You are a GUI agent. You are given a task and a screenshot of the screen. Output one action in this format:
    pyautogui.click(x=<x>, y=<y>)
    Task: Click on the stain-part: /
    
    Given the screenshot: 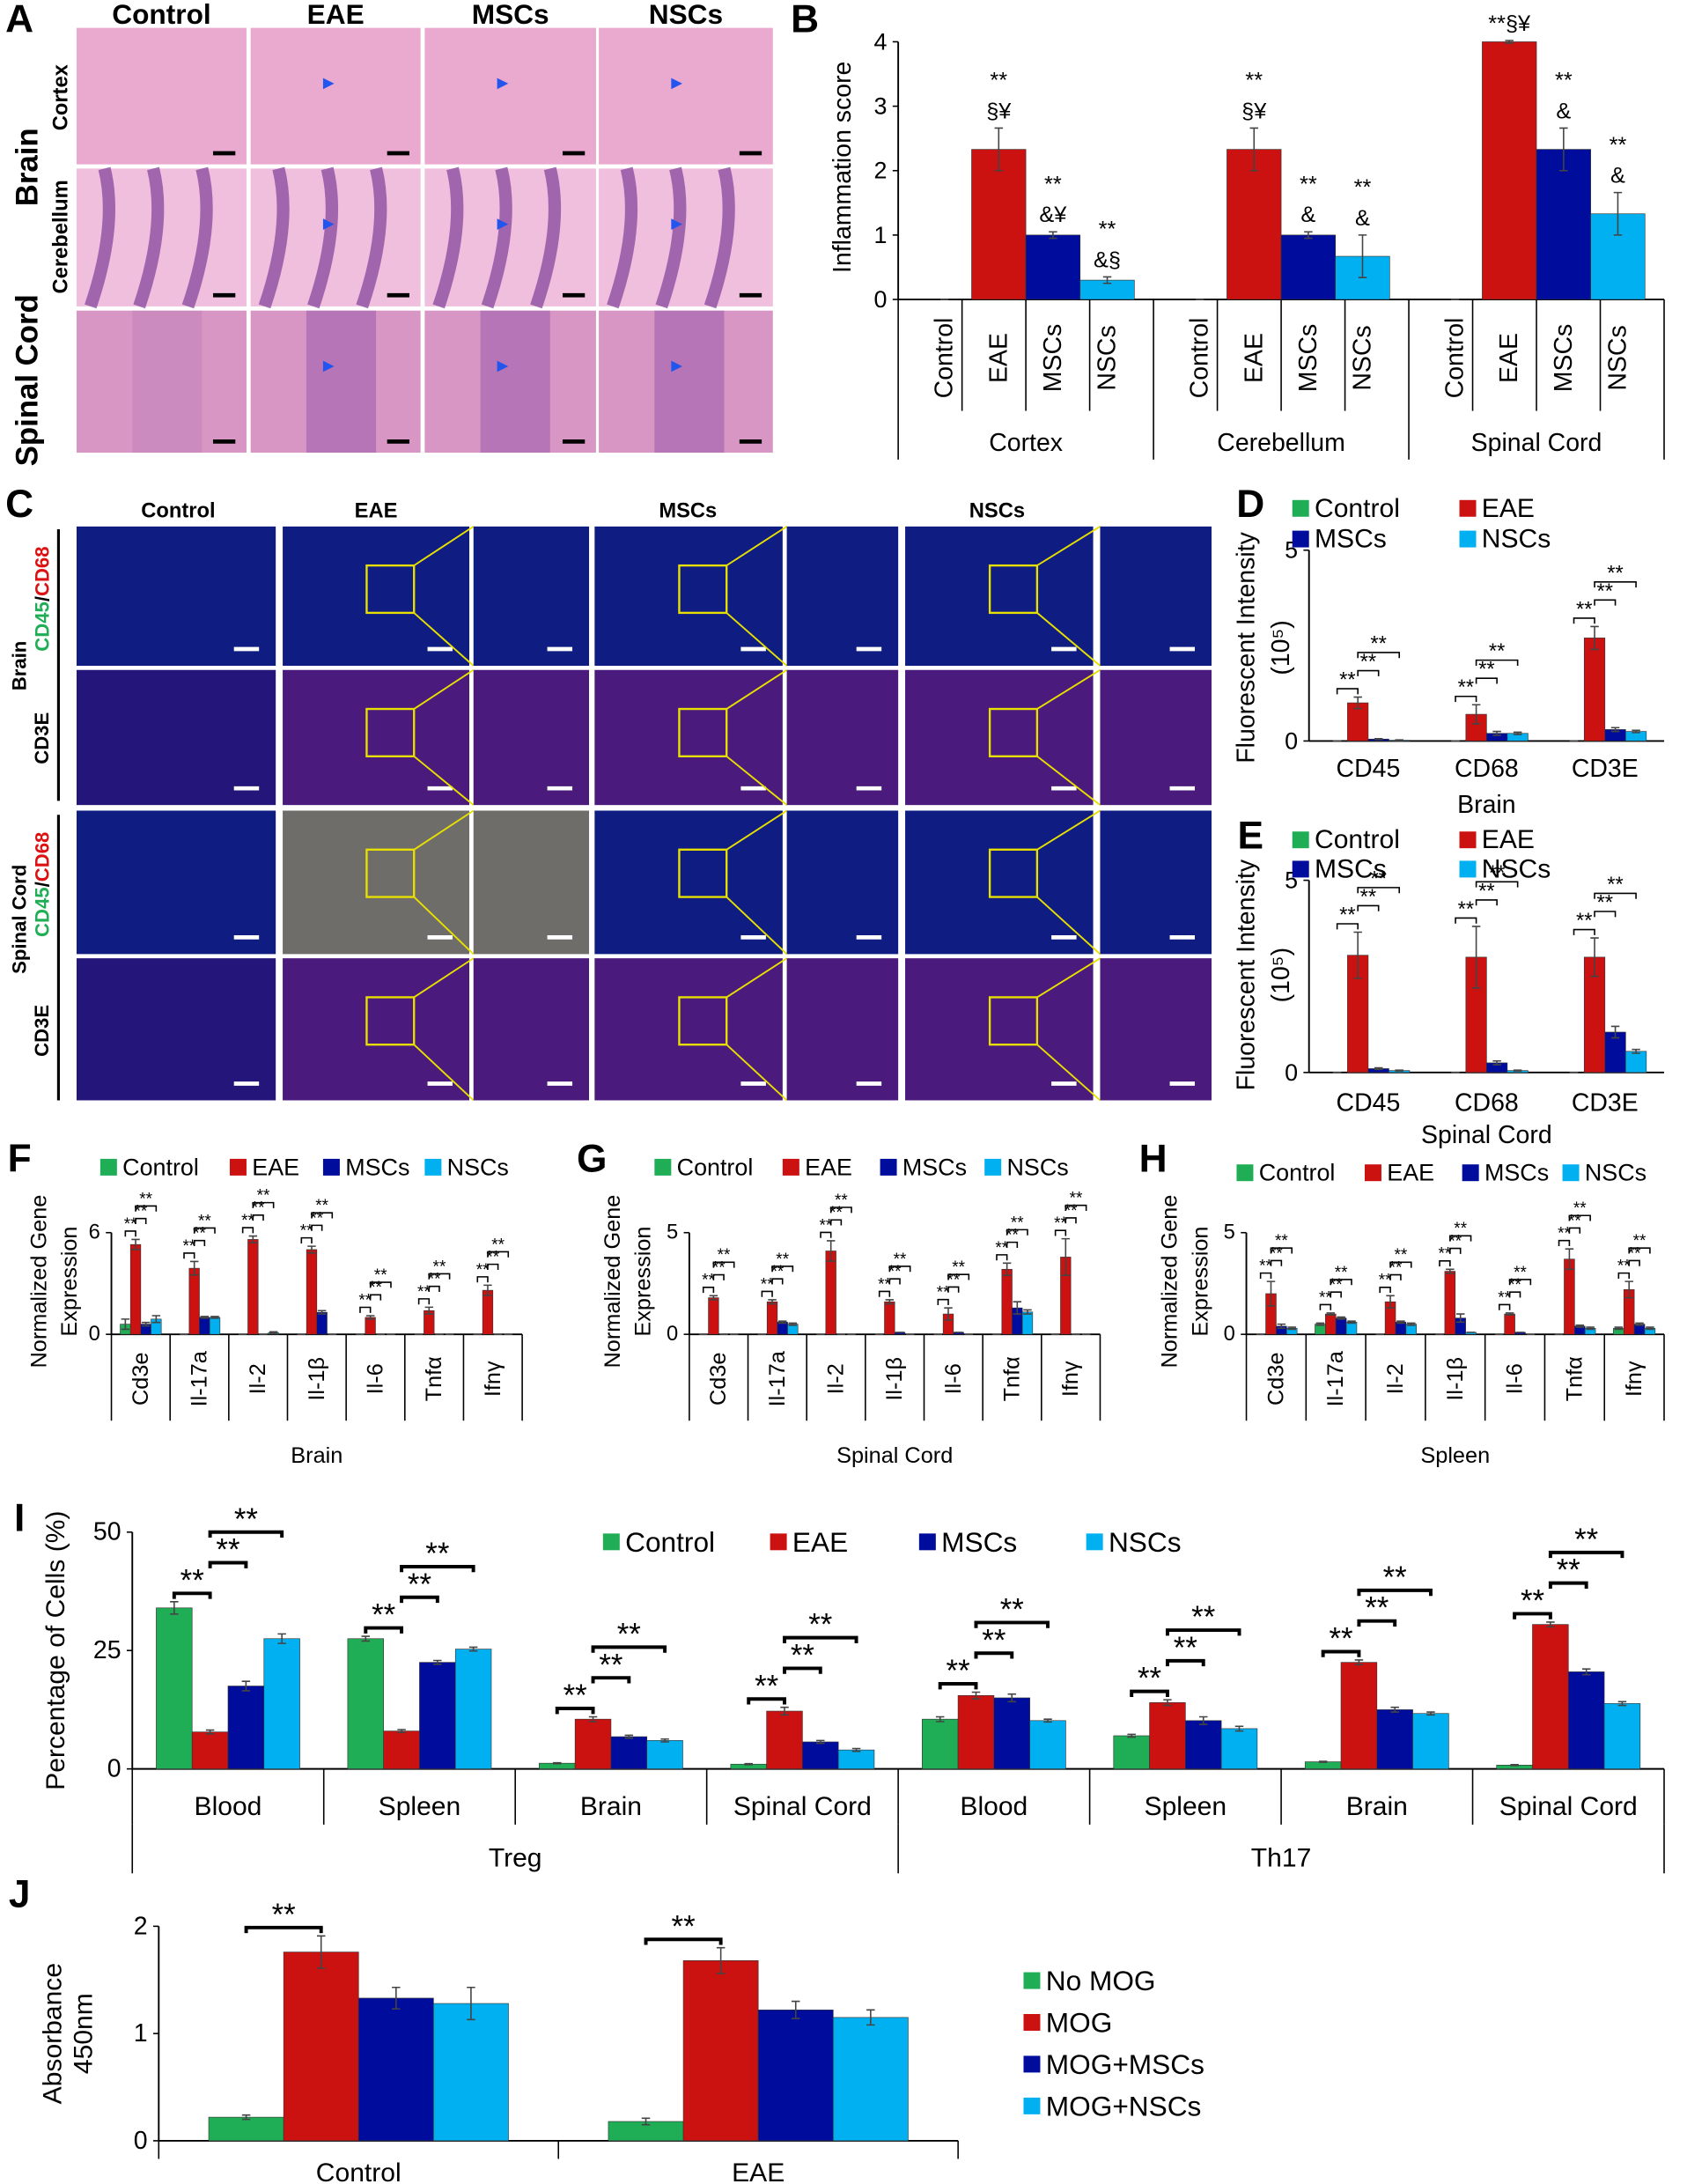 What is the action you would take?
    pyautogui.click(x=42, y=884)
    